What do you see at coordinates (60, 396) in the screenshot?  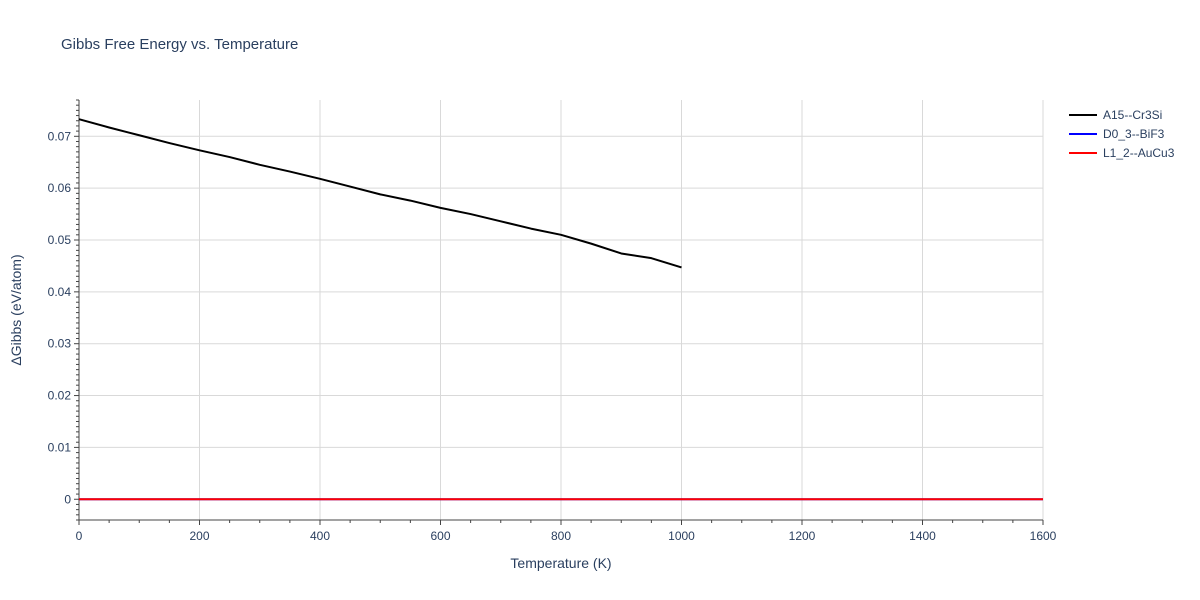 I see `y-tick-label: 0.02` at bounding box center [60, 396].